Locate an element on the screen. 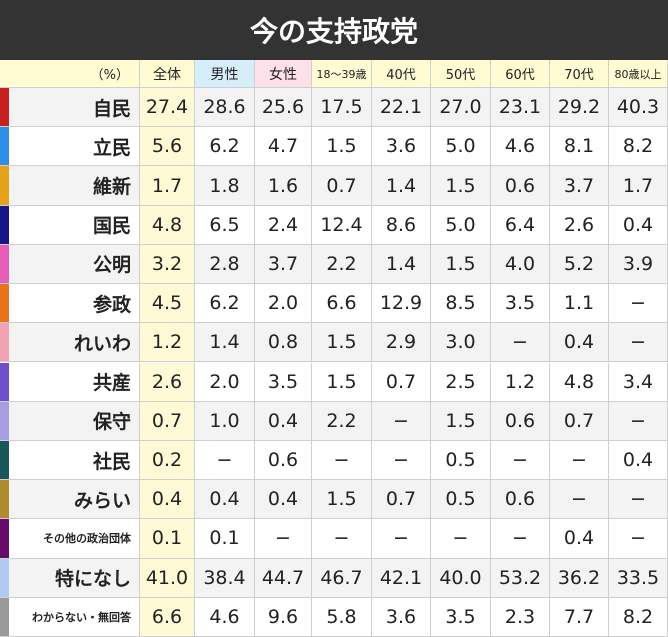  value-cell: 6.6 is located at coordinates (167, 617).